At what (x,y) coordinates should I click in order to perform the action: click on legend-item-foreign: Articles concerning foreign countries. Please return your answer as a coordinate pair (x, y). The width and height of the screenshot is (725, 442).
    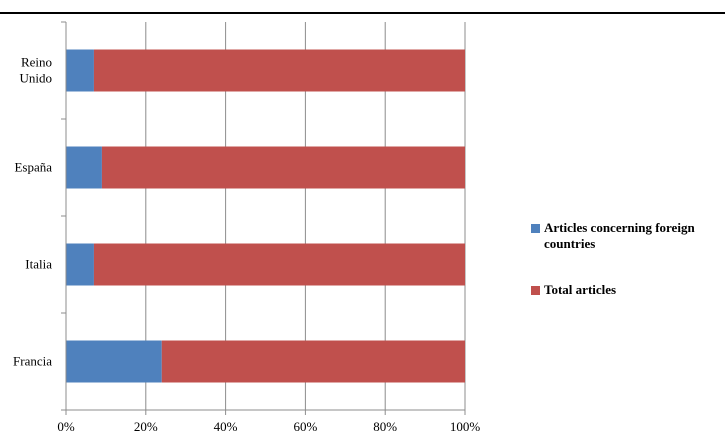
    Looking at the image, I should click on (628, 236).